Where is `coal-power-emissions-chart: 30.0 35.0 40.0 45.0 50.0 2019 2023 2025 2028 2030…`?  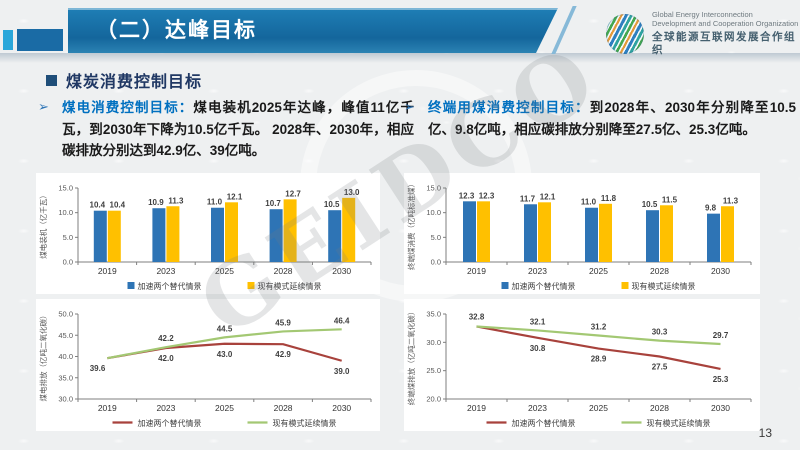 coal-power-emissions-chart: 30.0 35.0 40.0 45.0 50.0 2019 2023 2025 2028 2030… is located at coordinates (205, 369).